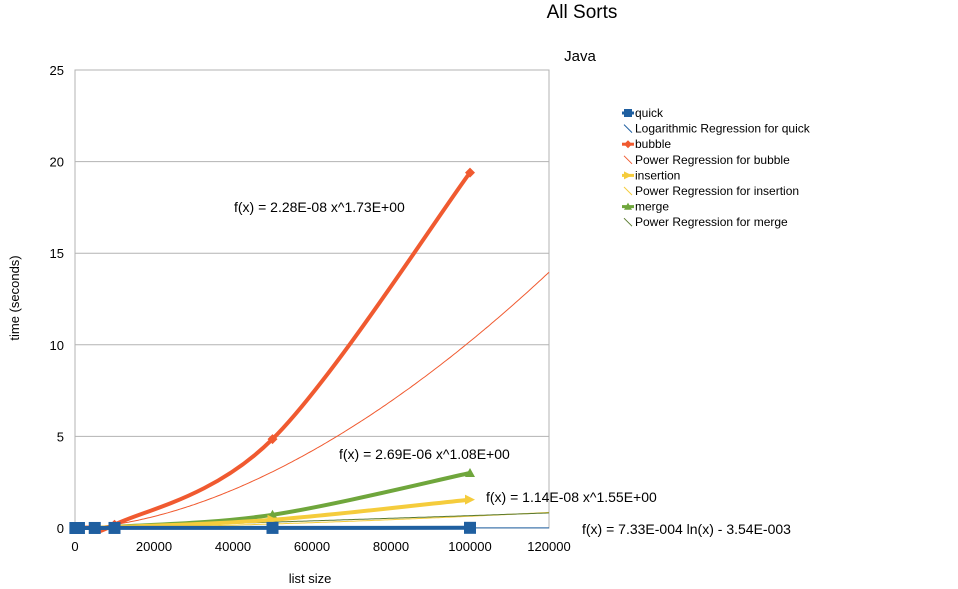 The width and height of the screenshot is (958, 589). Describe the element at coordinates (712, 160) in the screenshot. I see `legend-label: Power Regression for bubble` at that location.